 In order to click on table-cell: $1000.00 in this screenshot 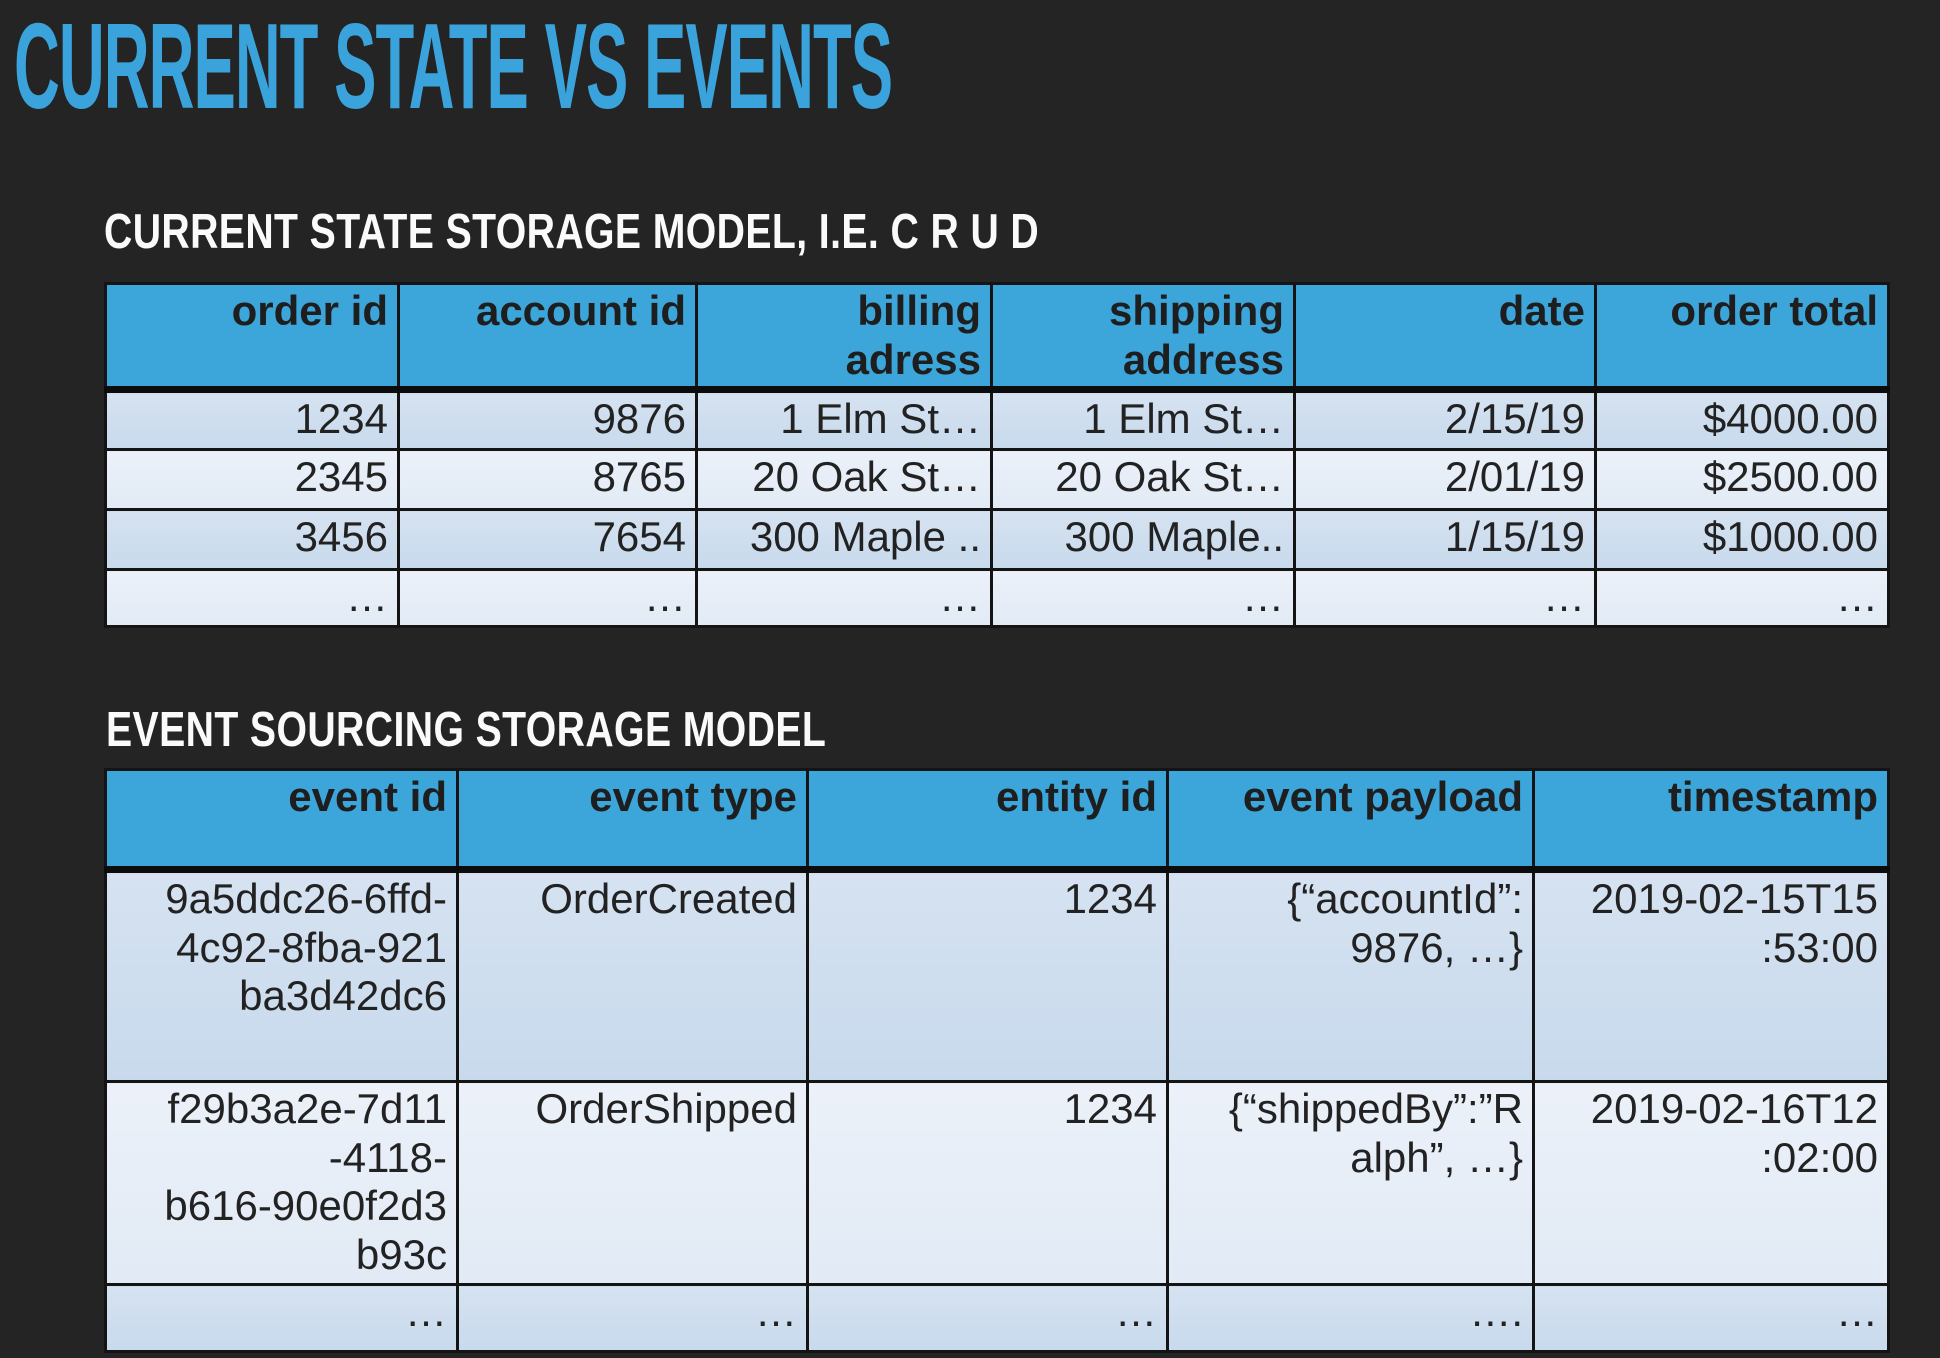, I will do `click(1742, 540)`.